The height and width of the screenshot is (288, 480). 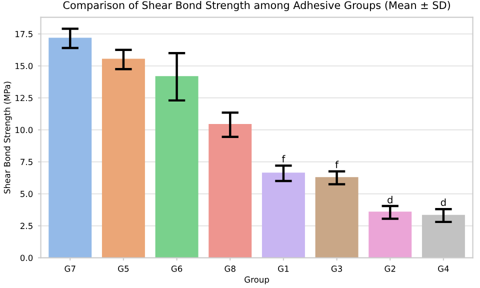 I want to click on y-tick-label: 5.0, so click(x=26, y=194).